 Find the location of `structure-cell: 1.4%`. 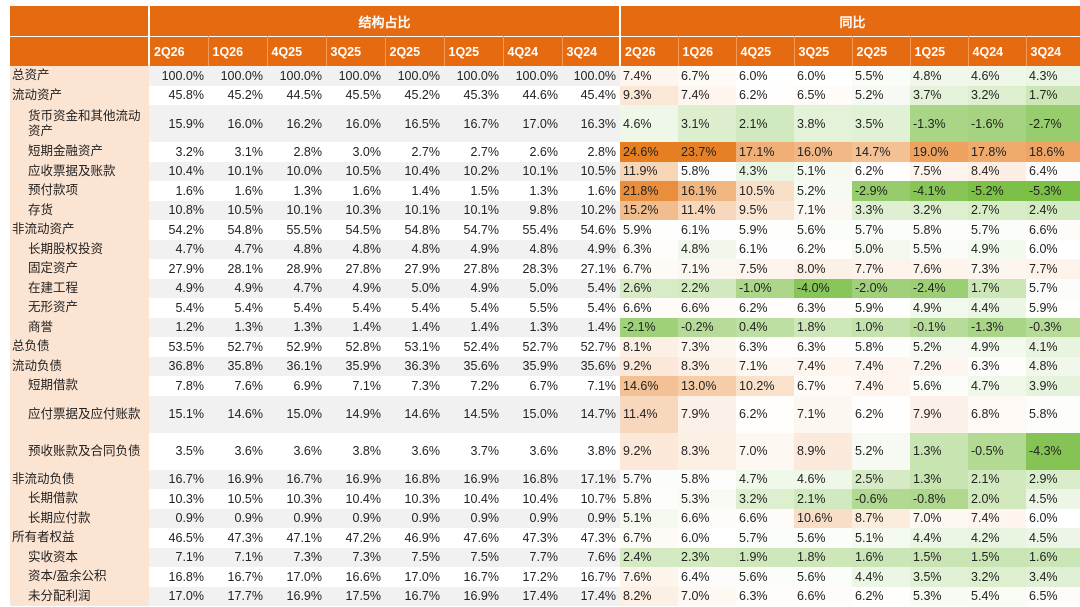

structure-cell: 1.4% is located at coordinates (591, 327).